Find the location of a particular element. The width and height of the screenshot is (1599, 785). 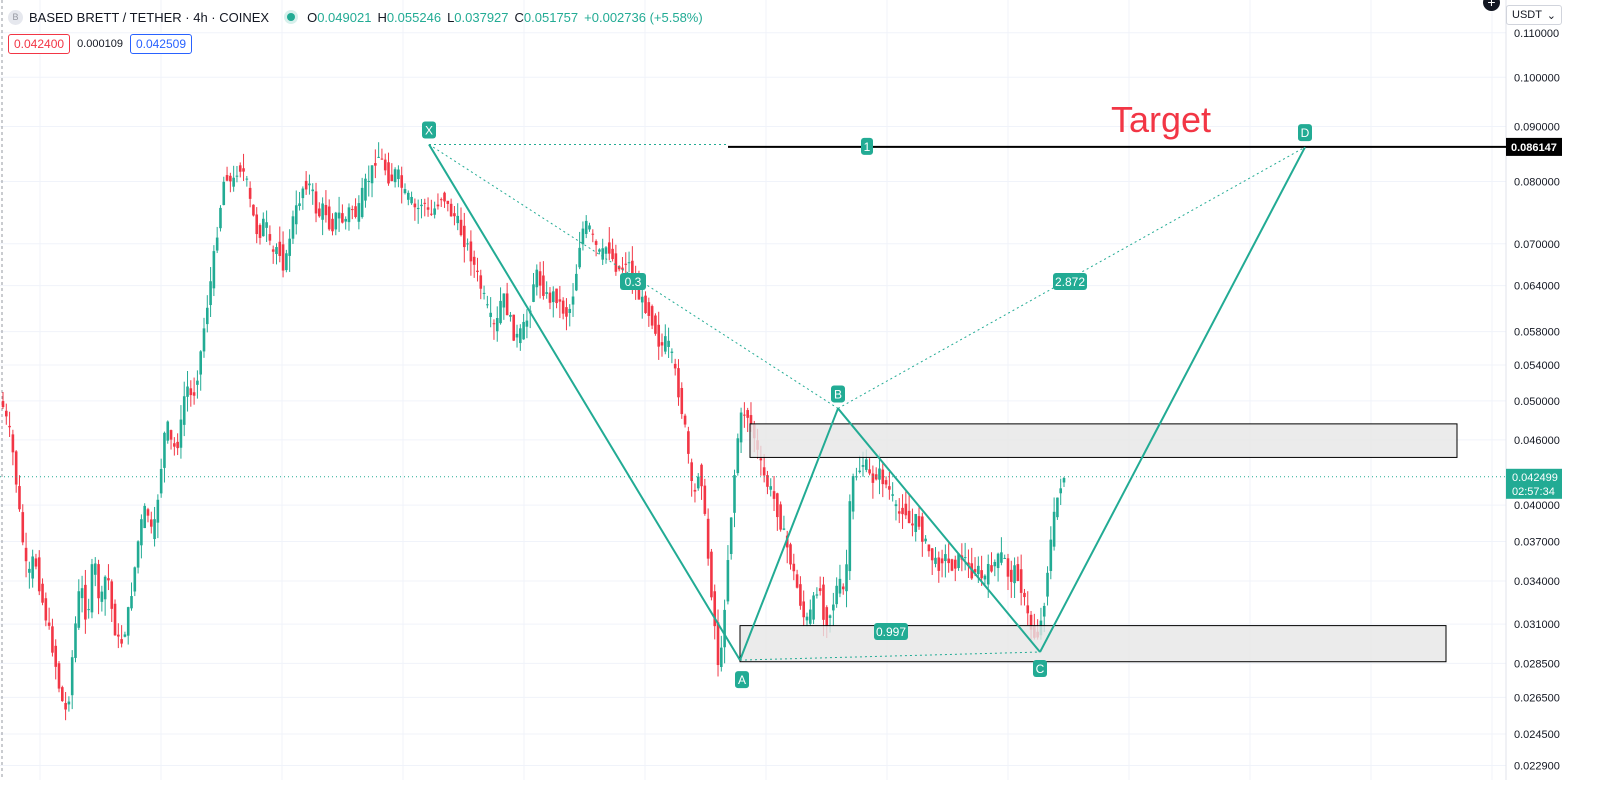

symbol-title: BASED BRETT / TETHER · 4h · COINEX is located at coordinates (149, 17).